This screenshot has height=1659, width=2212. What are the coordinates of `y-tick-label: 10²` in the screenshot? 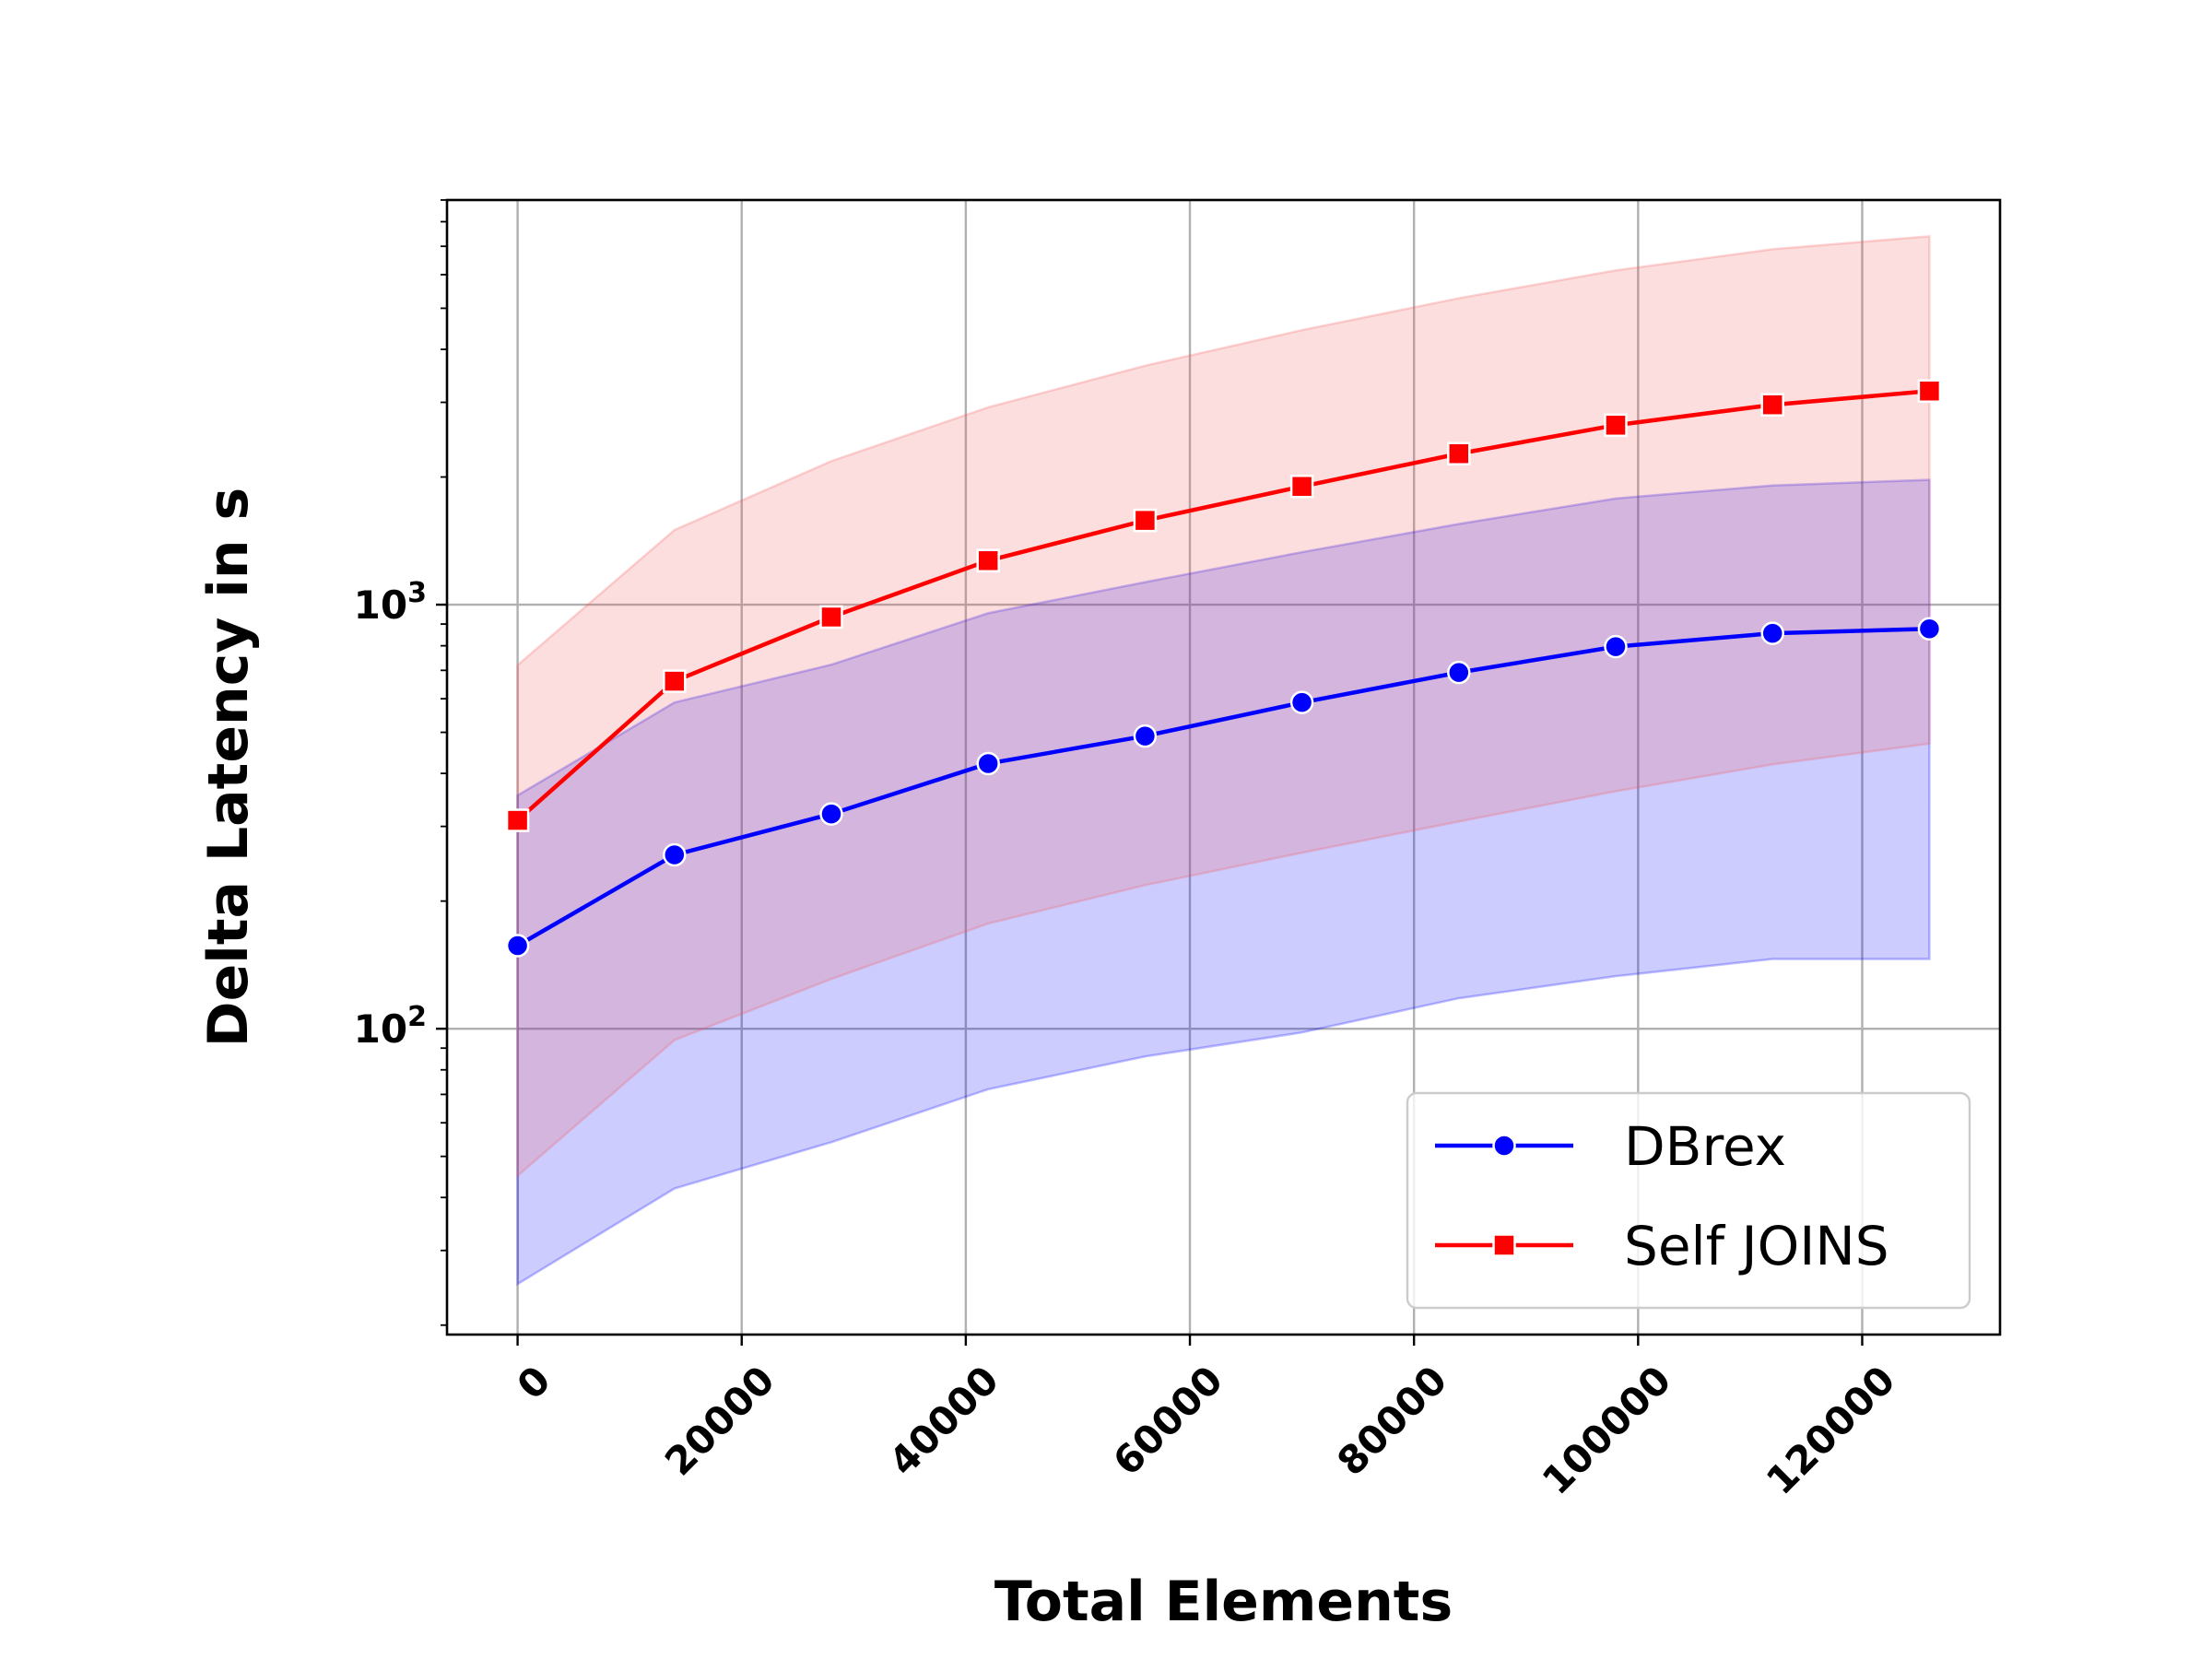 It's located at (390, 1026).